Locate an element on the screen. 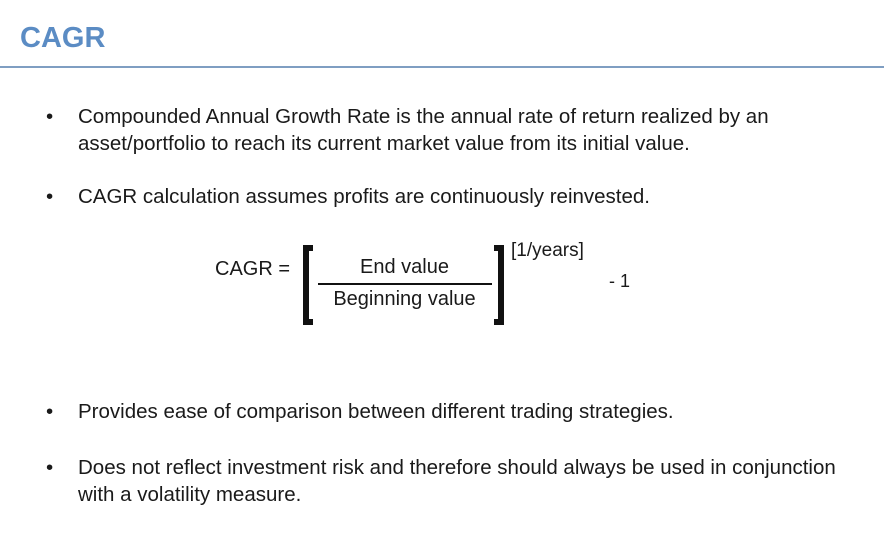 The width and height of the screenshot is (884, 548). formula-exponent: [1/years] is located at coordinates (547, 250).